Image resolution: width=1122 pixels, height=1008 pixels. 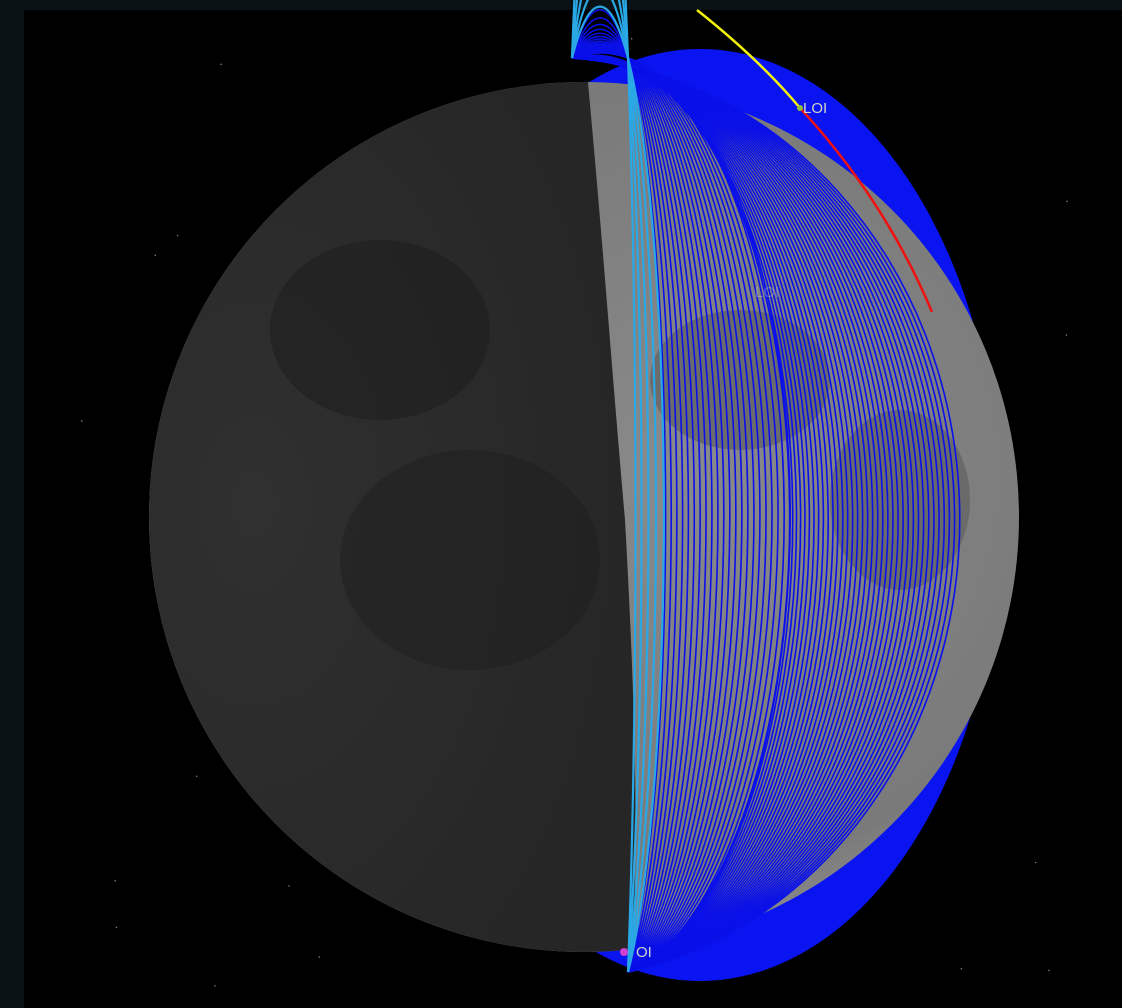 What do you see at coordinates (748, 59) in the screenshot?
I see `transfer-trajectory` at bounding box center [748, 59].